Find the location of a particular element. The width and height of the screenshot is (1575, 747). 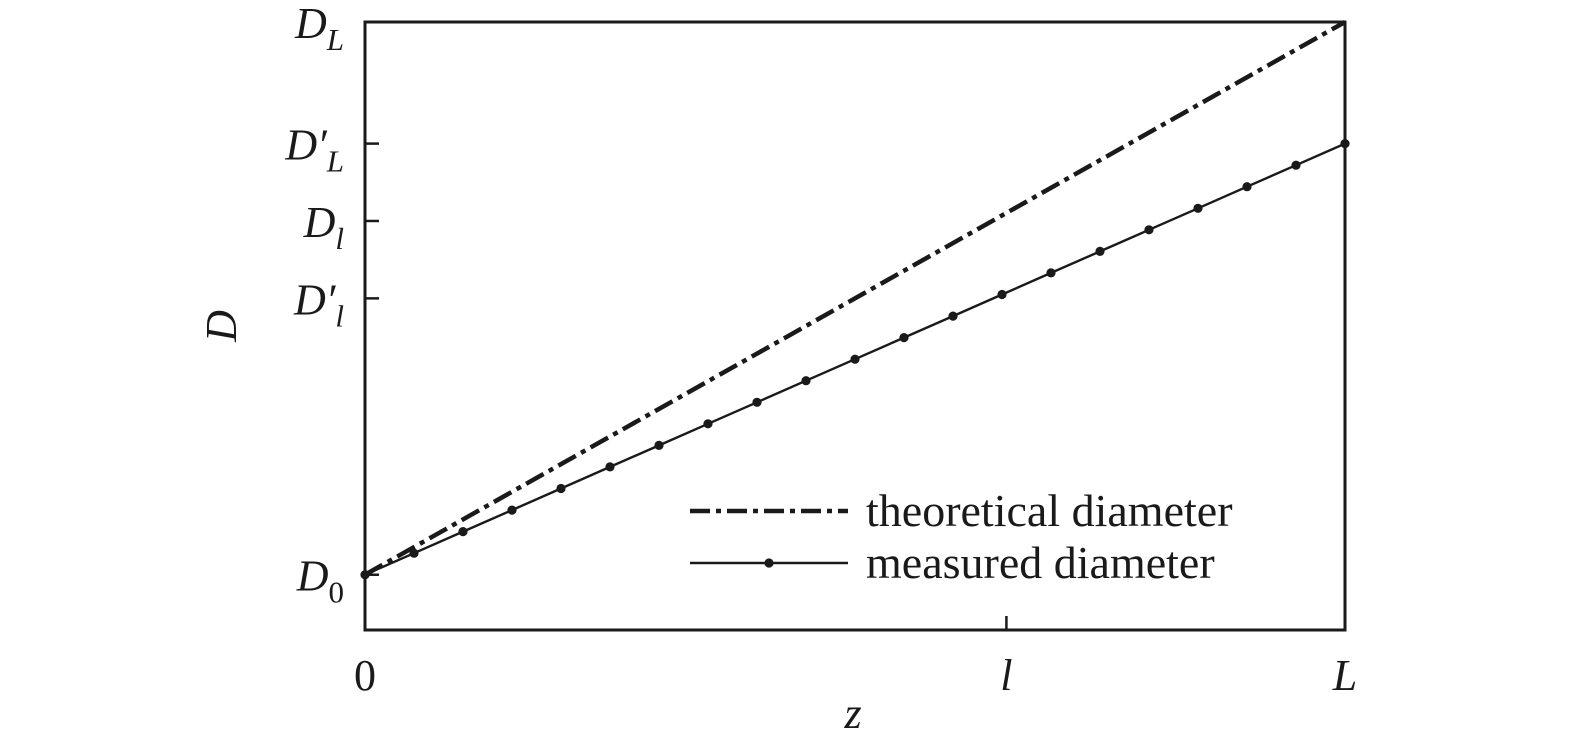

x-axis-title: z is located at coordinates (852, 713).